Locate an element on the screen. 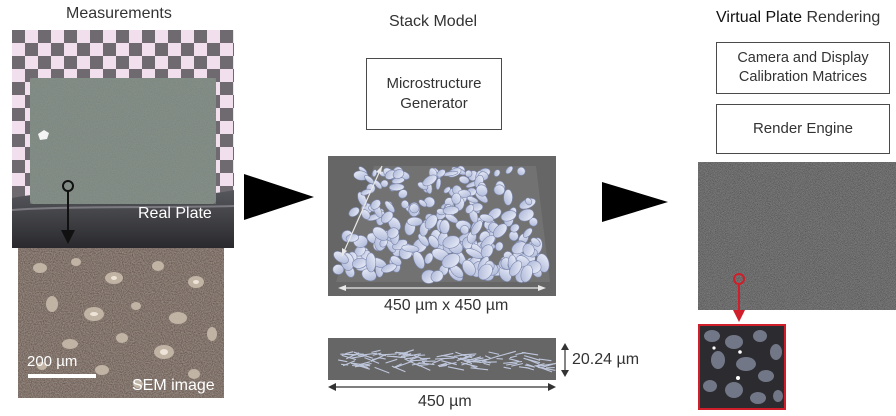  zoom-marker-red-icon is located at coordinates (739, 297).